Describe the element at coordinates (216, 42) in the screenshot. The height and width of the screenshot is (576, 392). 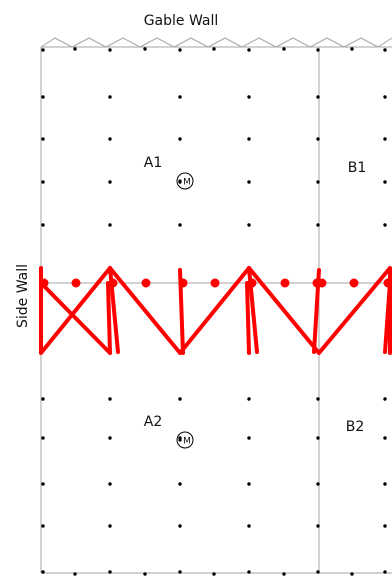
I see `gable-wall-zigzag` at that location.